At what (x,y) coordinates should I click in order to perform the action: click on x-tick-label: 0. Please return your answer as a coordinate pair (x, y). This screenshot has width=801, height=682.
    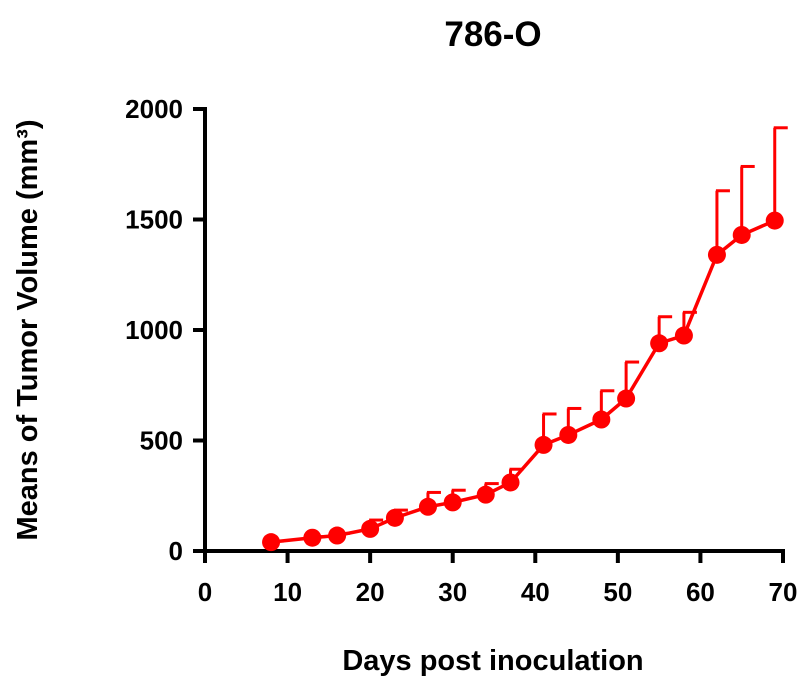
    Looking at the image, I should click on (205, 592).